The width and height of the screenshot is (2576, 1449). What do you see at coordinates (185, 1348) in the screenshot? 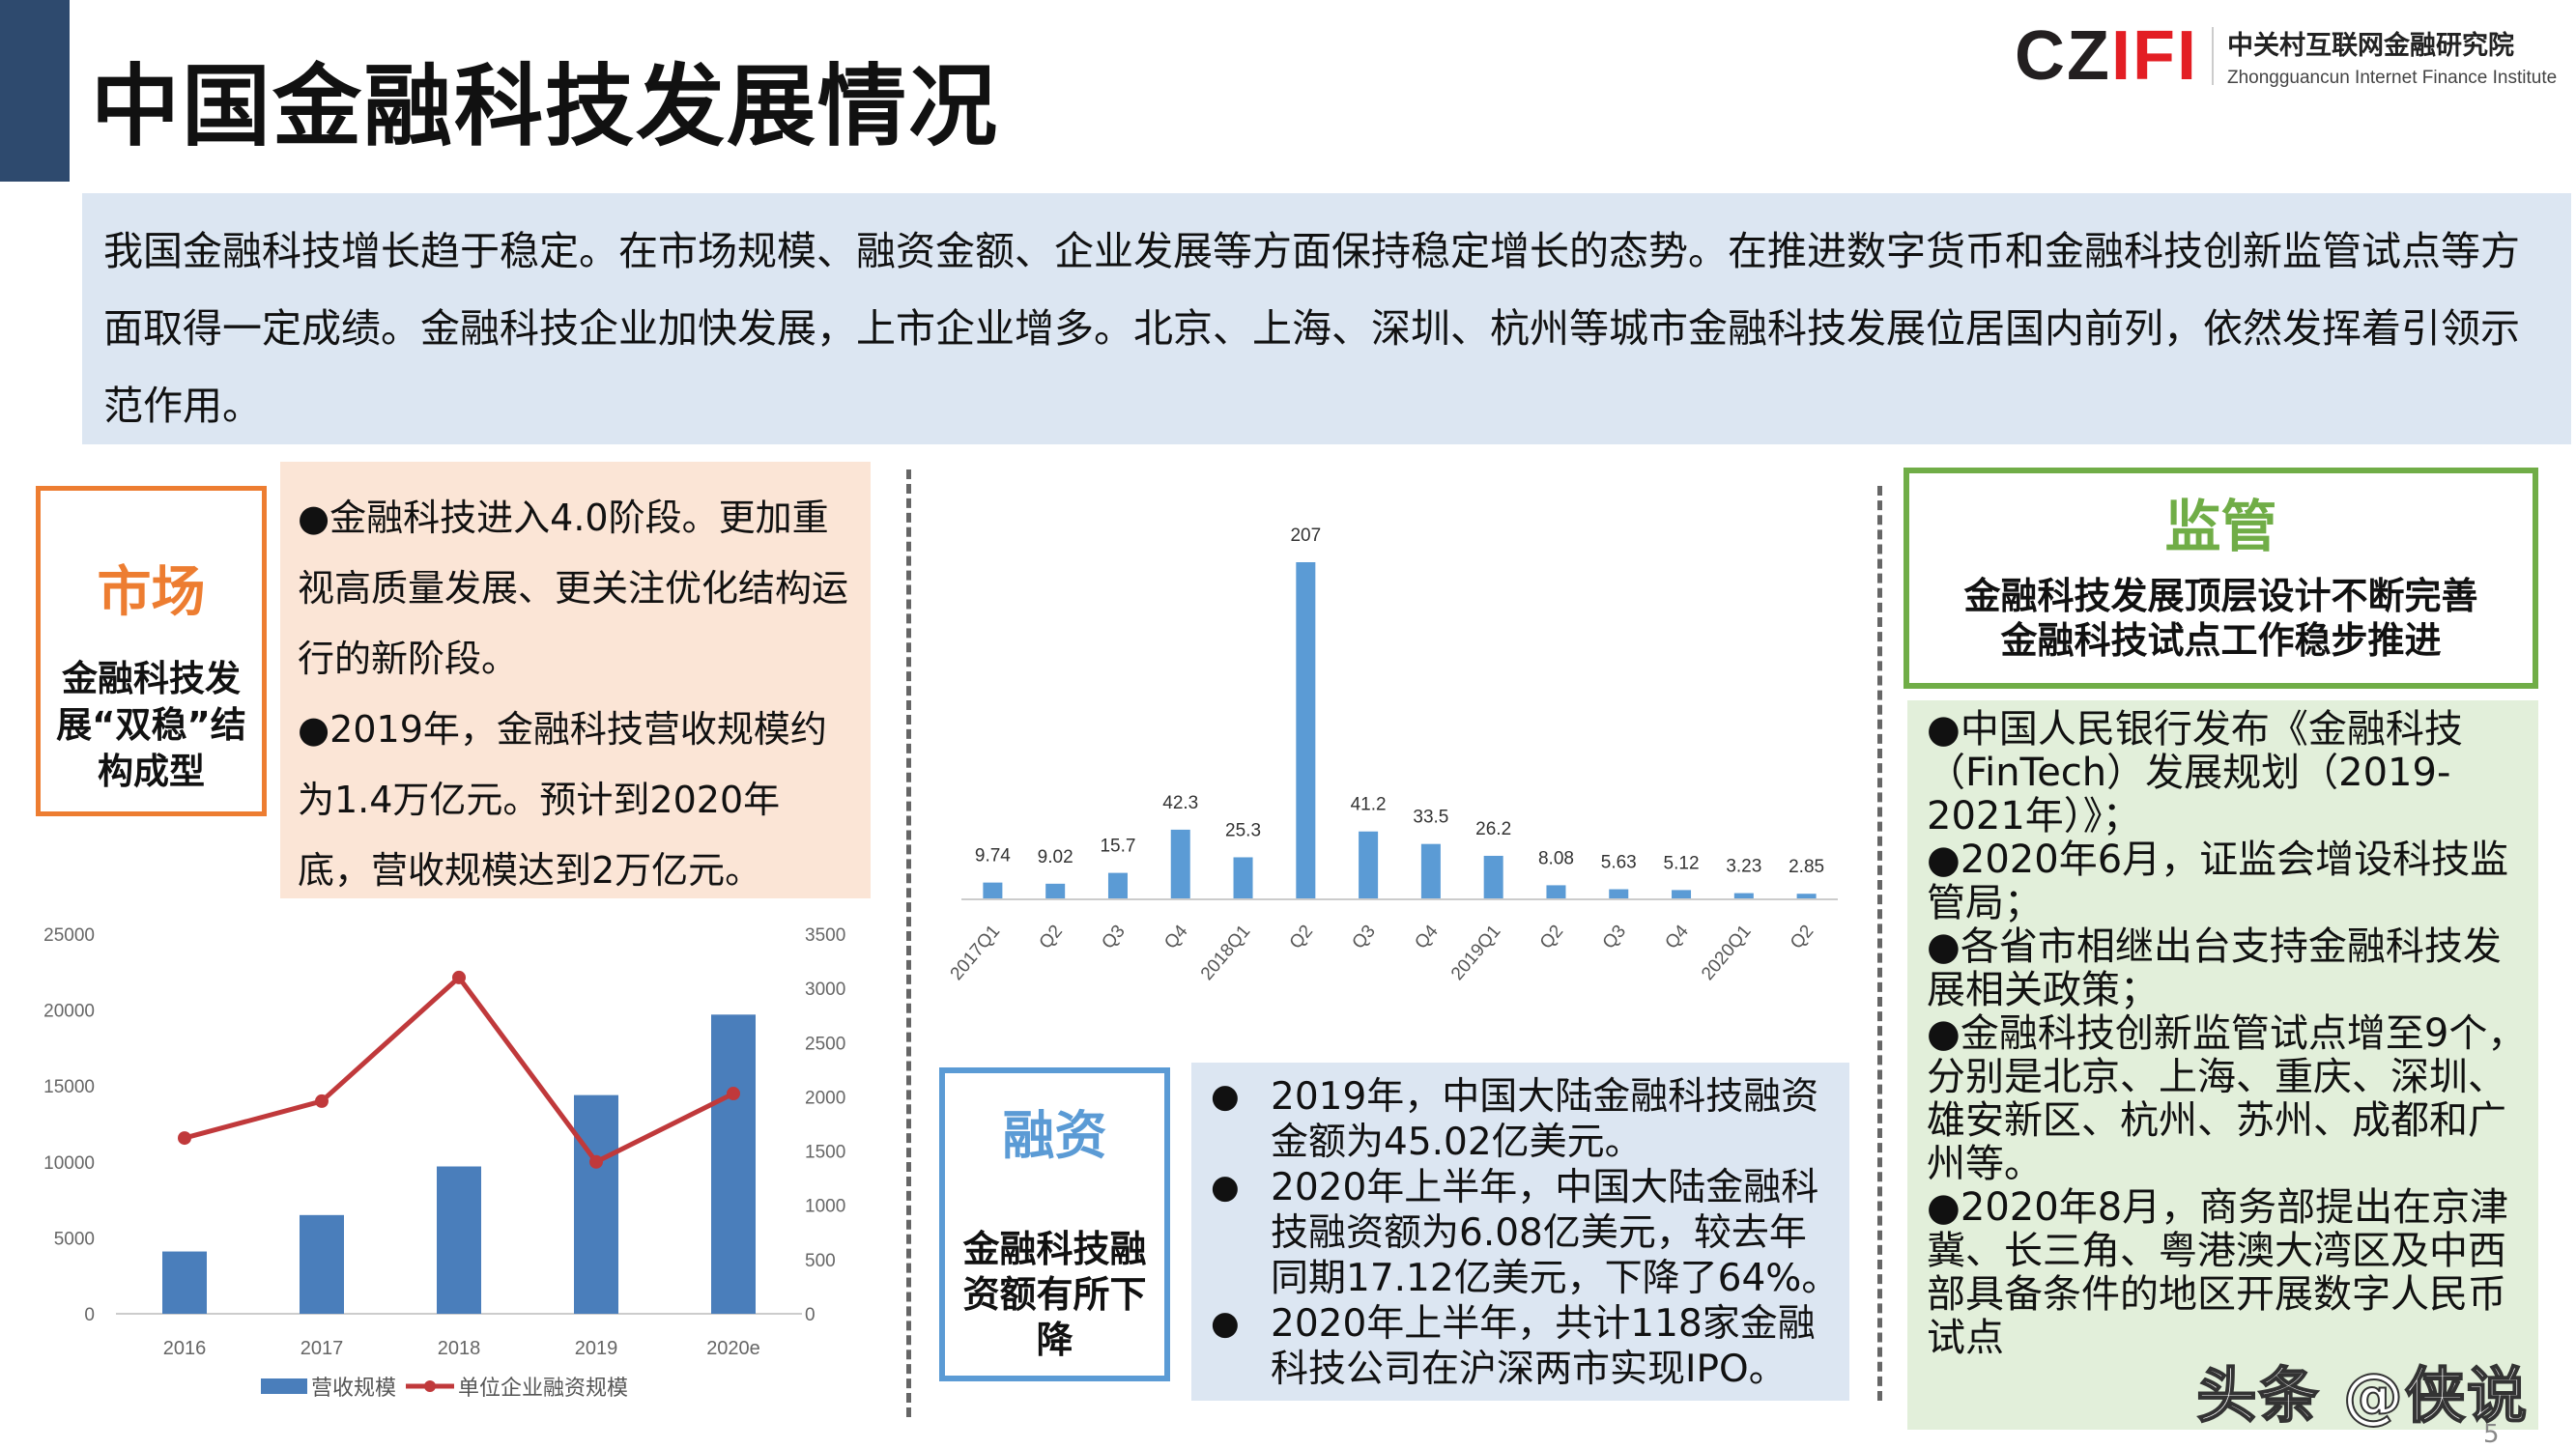
I see `x-tick-label: 2016` at bounding box center [185, 1348].